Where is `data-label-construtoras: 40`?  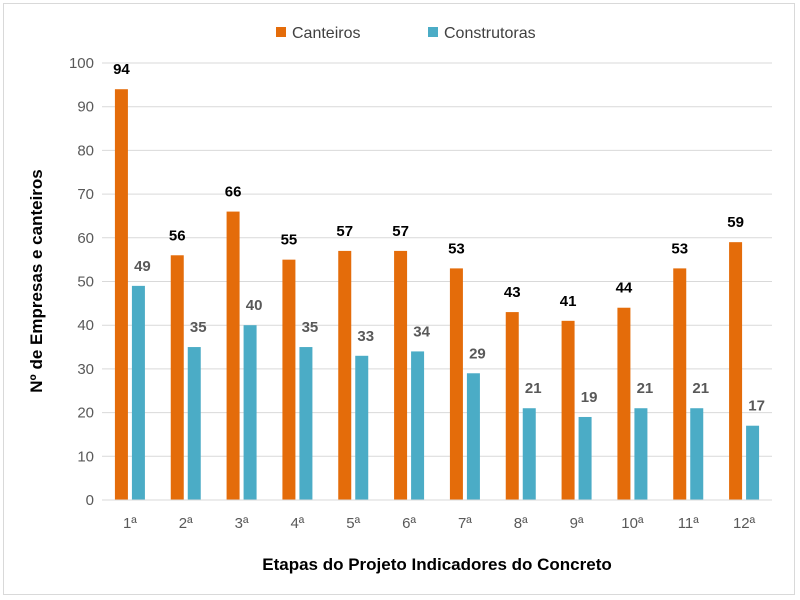
data-label-construtoras: 40 is located at coordinates (254, 305).